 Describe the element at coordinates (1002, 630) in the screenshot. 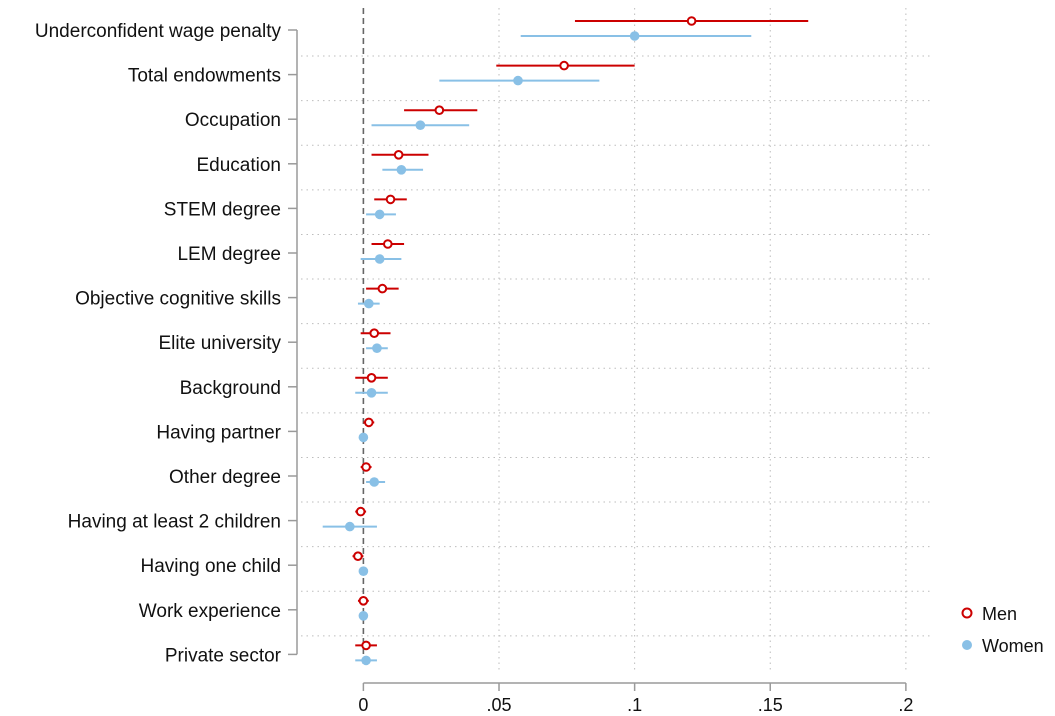

I see `legend: Men Women` at that location.